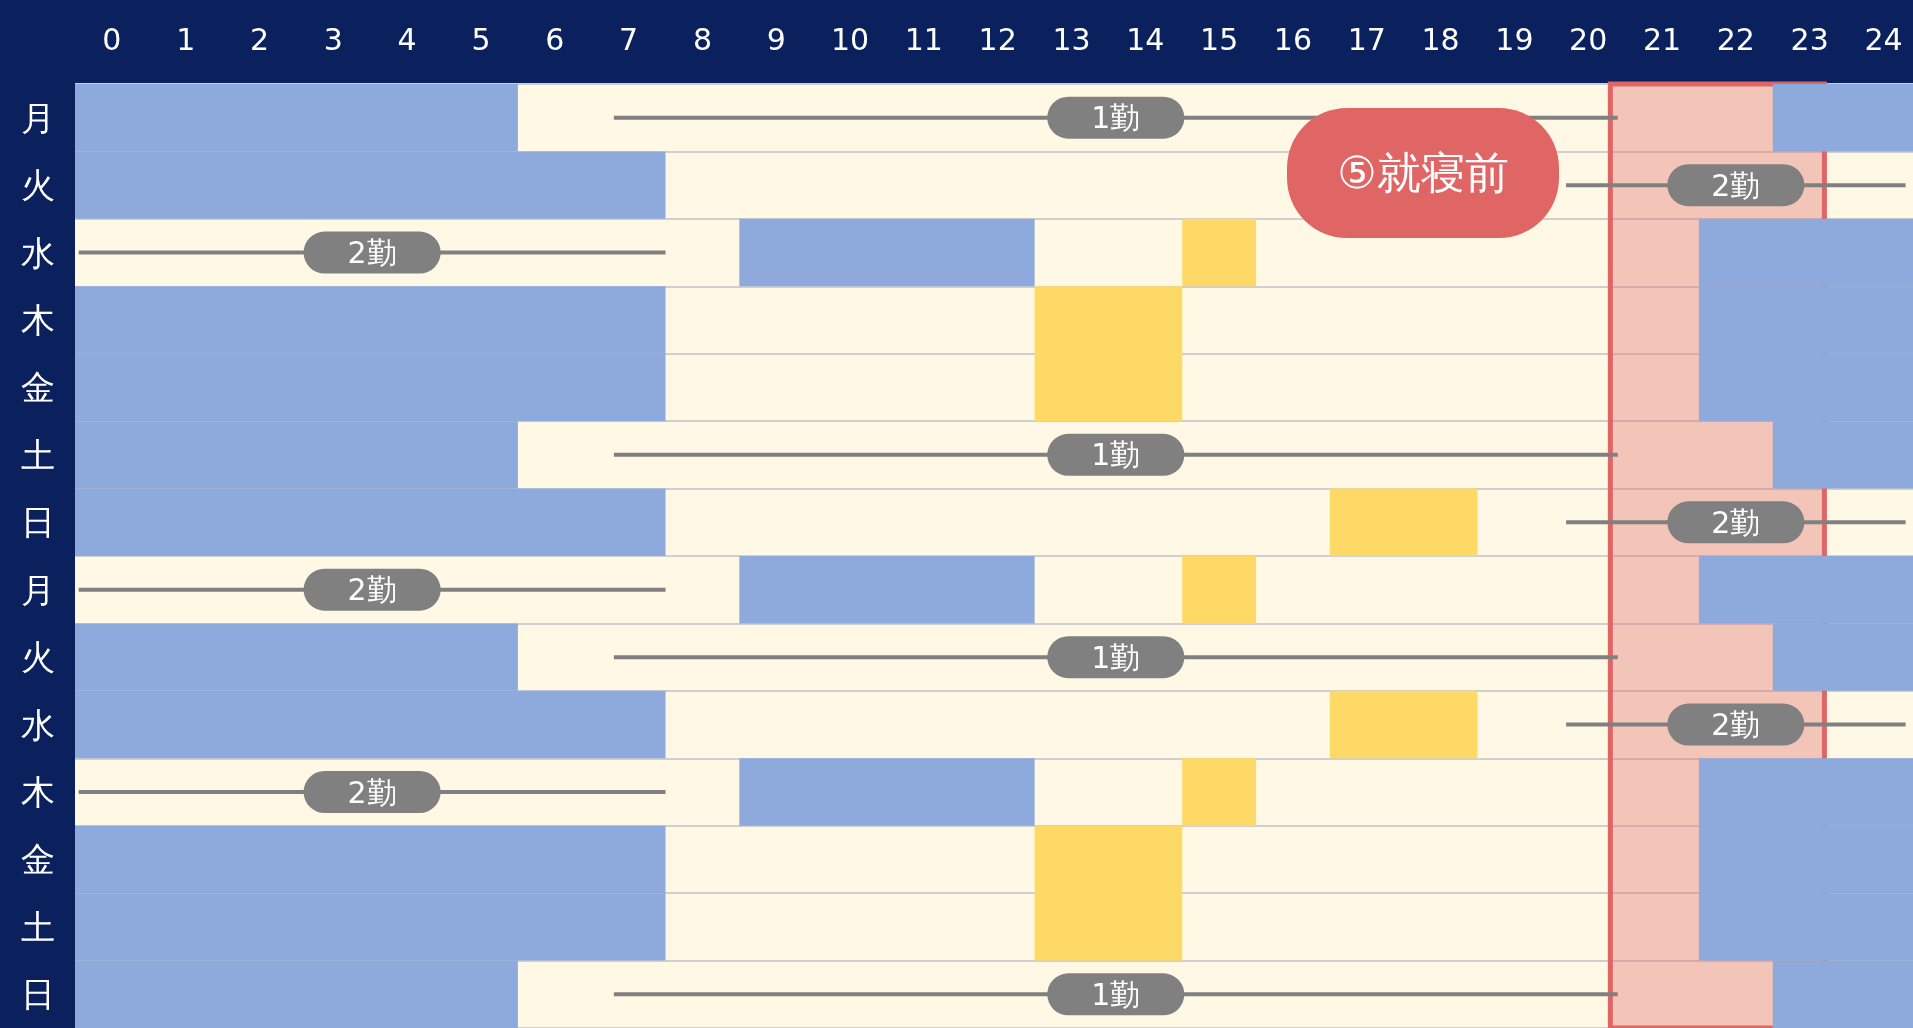 This screenshot has width=1913, height=1028. I want to click on x-tick-label: 2, so click(259, 39).